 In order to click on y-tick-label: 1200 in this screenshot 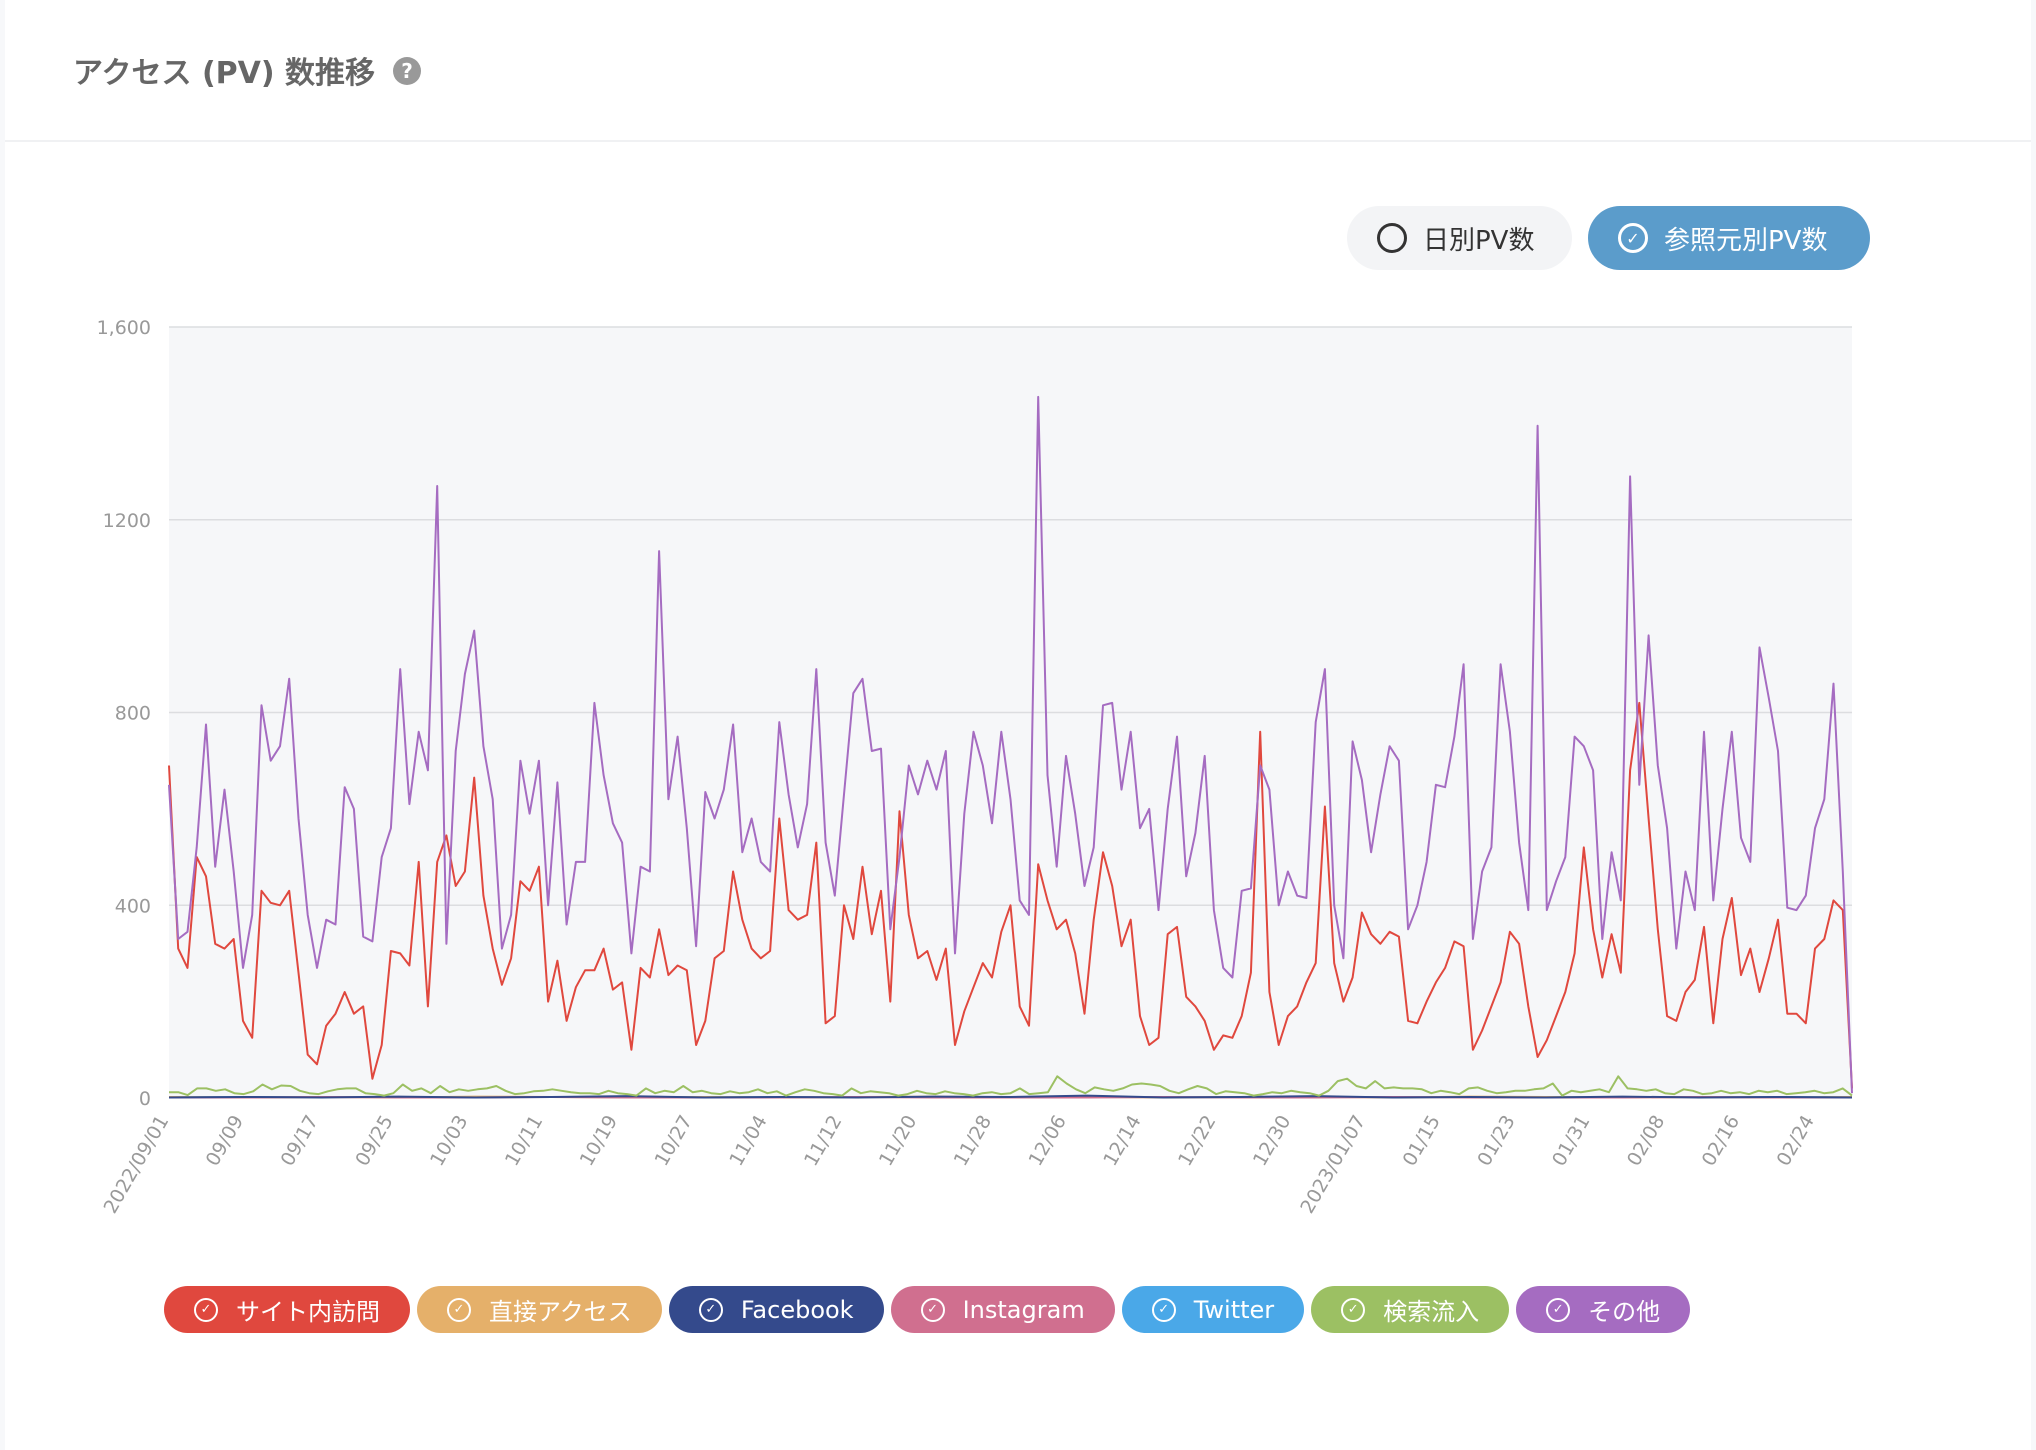, I will do `click(127, 521)`.